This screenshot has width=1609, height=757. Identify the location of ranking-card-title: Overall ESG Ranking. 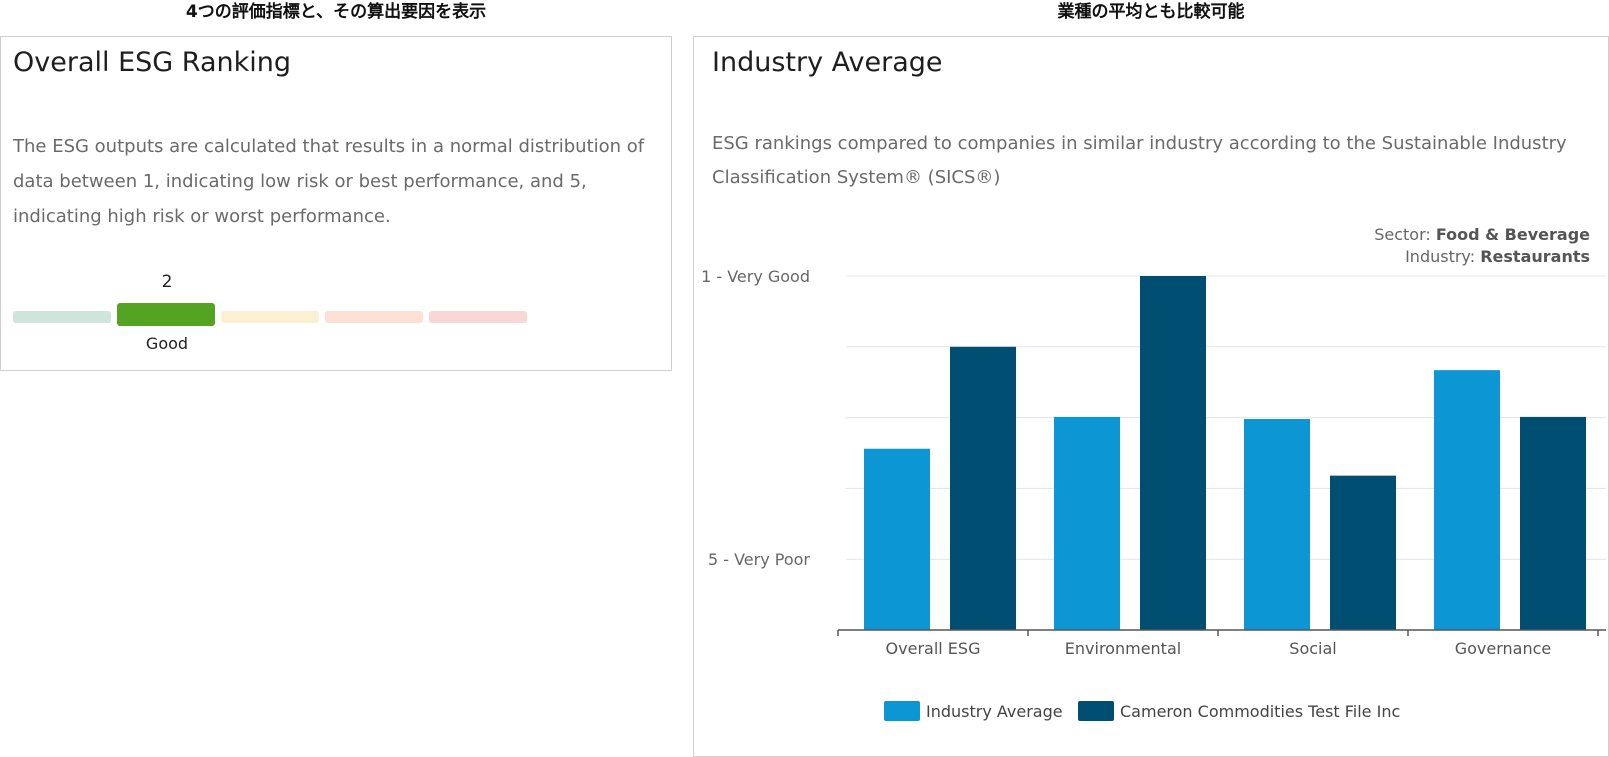
(152, 62).